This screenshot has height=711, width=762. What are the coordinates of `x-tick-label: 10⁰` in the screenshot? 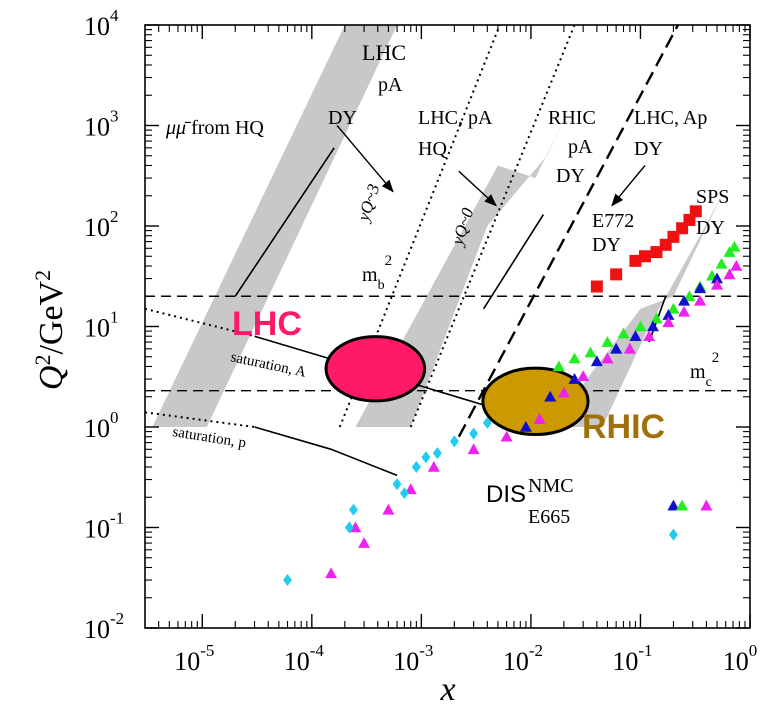 It's located at (740, 658).